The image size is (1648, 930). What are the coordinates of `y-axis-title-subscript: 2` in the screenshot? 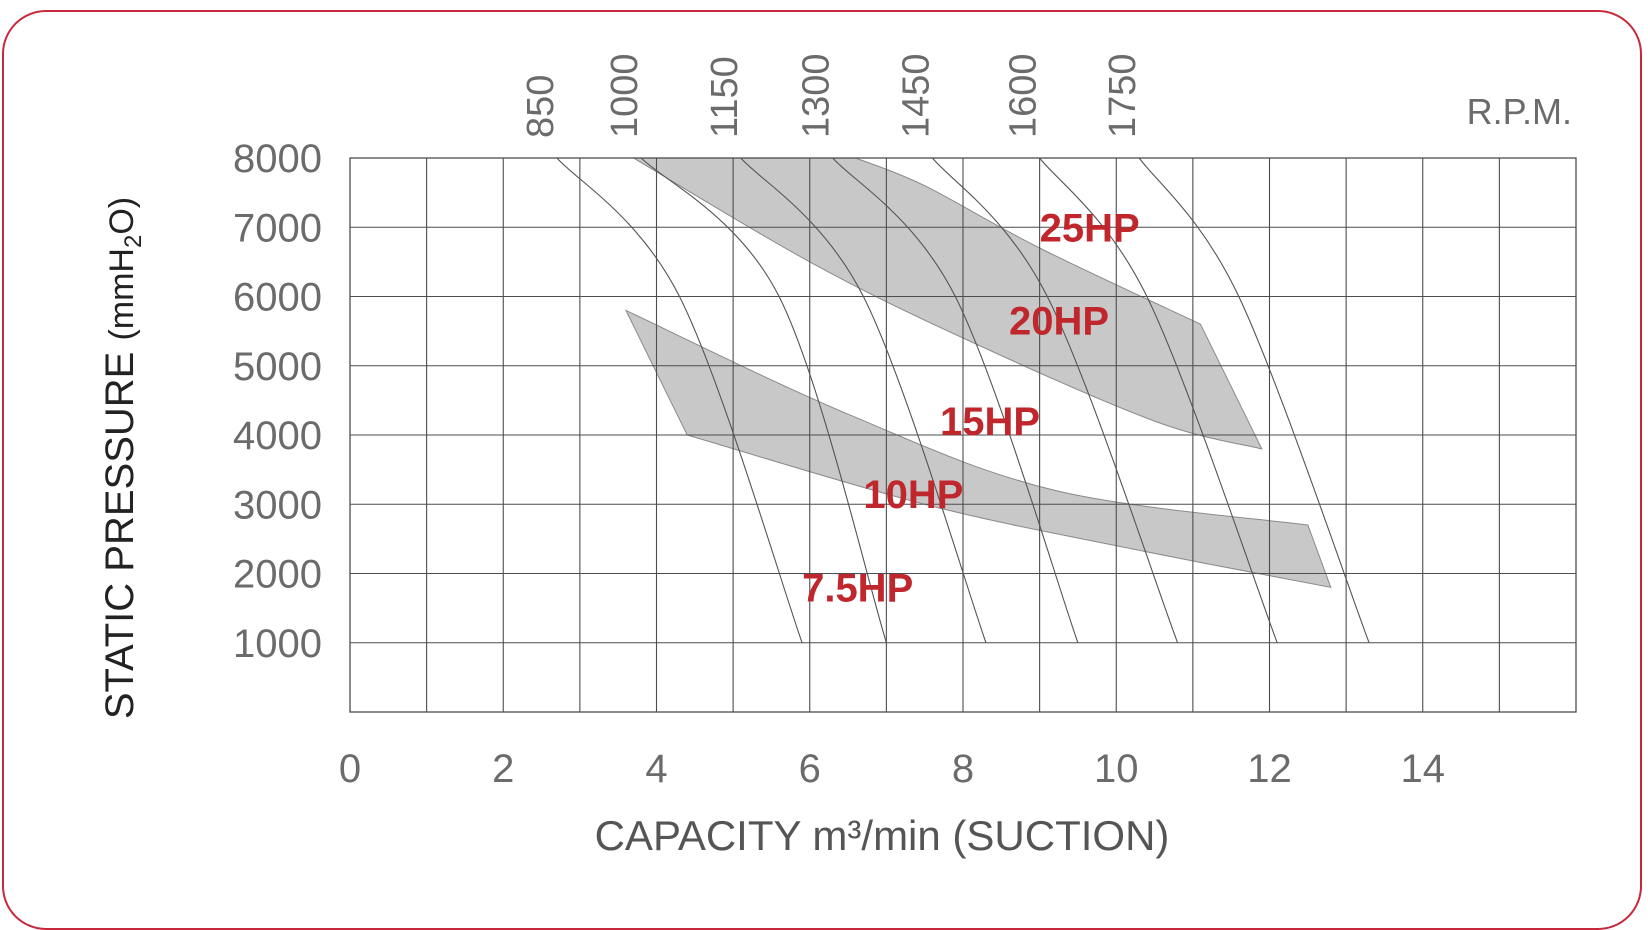 It's located at (133, 241).